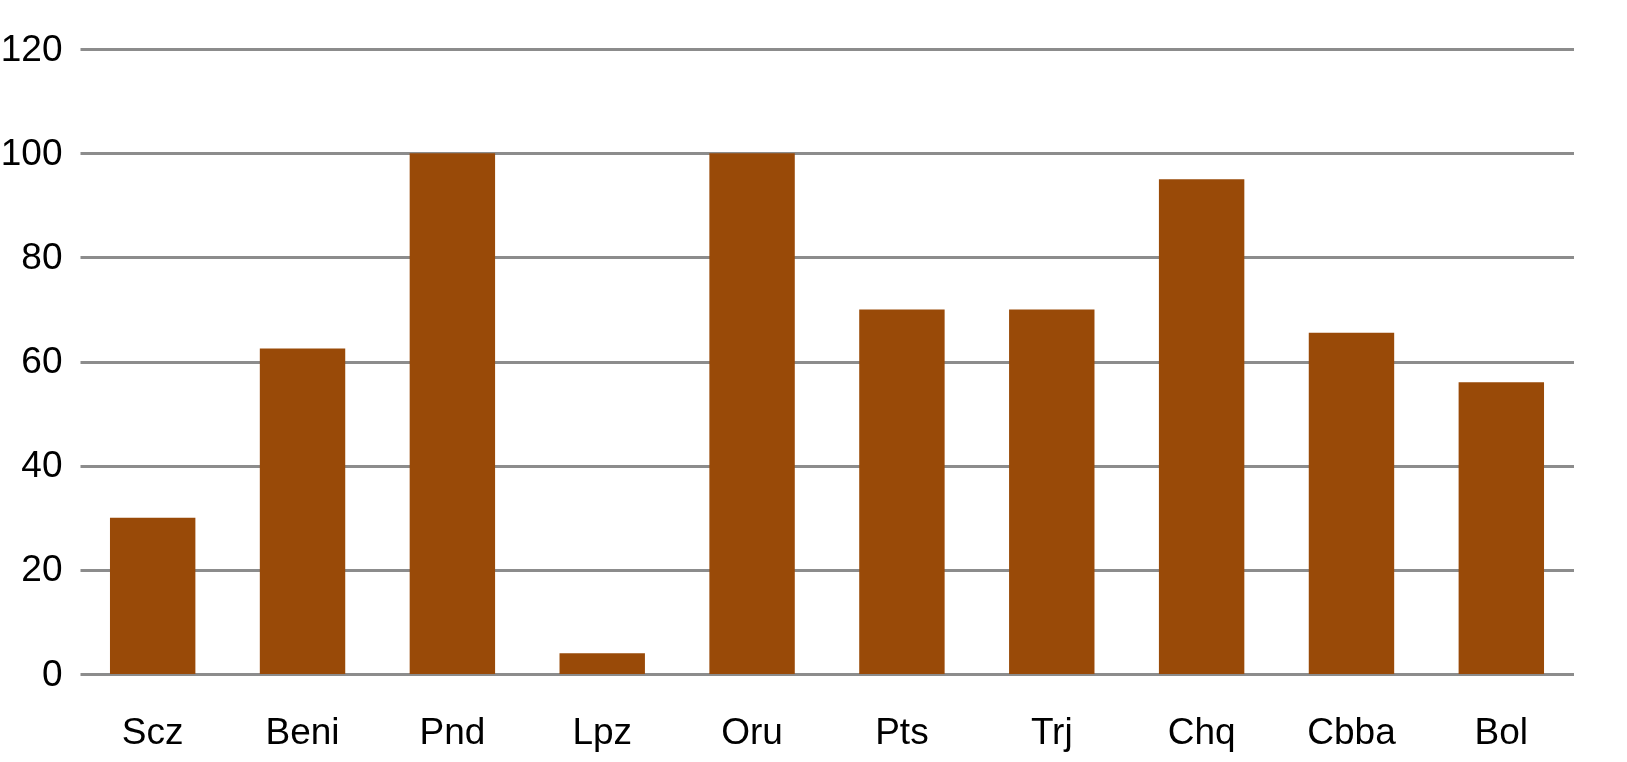 The height and width of the screenshot is (762, 1627). Describe the element at coordinates (1501, 731) in the screenshot. I see `x-tick-label: Bol` at that location.